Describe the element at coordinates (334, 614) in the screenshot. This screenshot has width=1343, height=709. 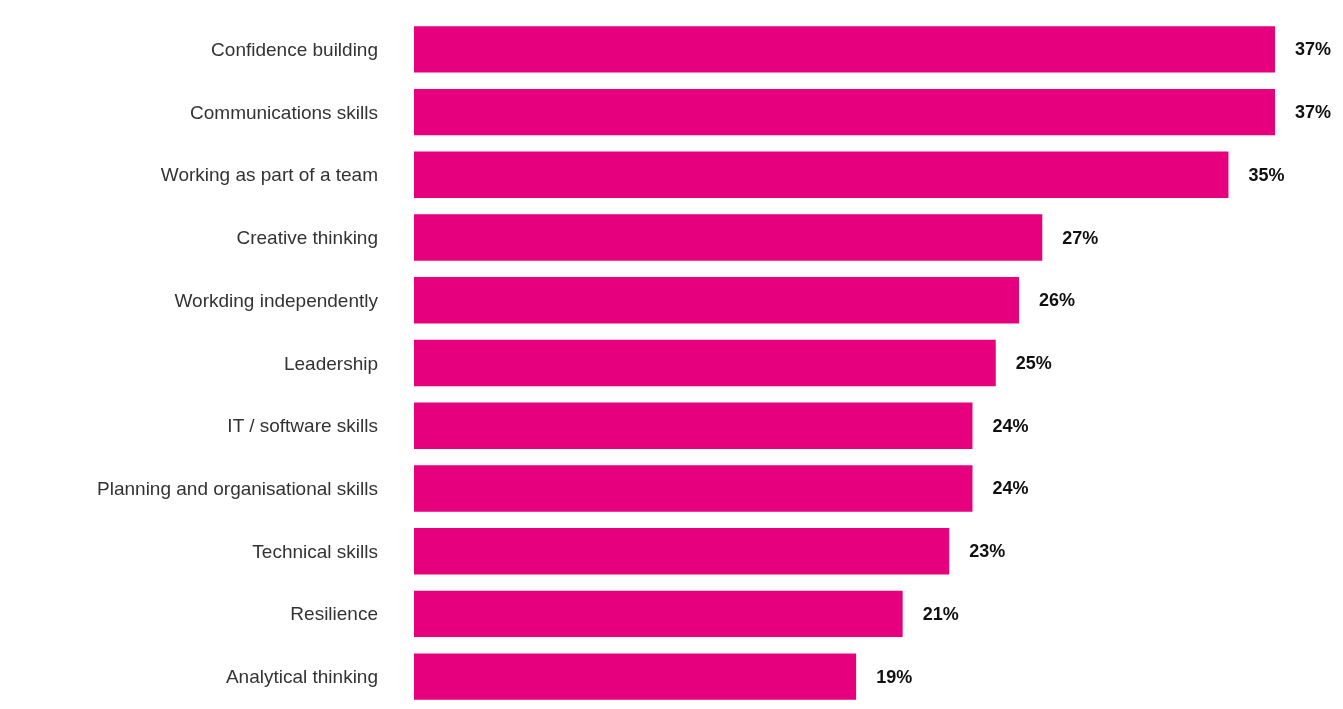
I see `y-tick-label: Resilience` at that location.